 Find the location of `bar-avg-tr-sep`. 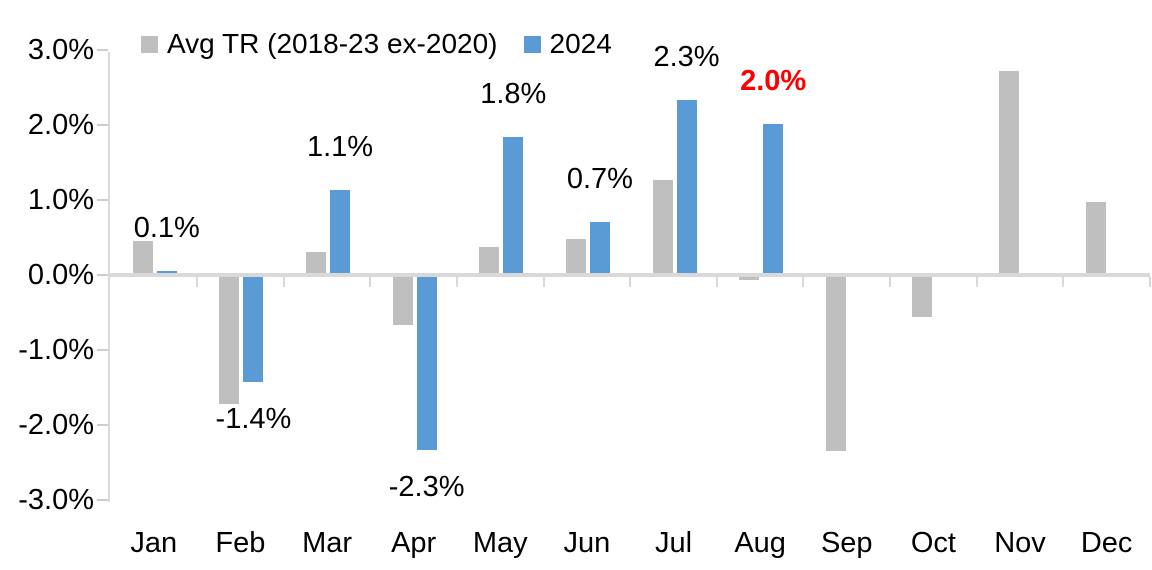

bar-avg-tr-sep is located at coordinates (835, 363).